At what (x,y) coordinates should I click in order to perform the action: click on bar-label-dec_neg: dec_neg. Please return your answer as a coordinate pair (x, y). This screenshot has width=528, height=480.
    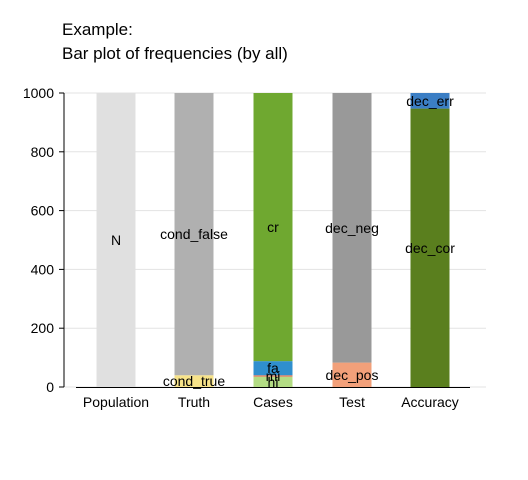
    Looking at the image, I should click on (352, 228).